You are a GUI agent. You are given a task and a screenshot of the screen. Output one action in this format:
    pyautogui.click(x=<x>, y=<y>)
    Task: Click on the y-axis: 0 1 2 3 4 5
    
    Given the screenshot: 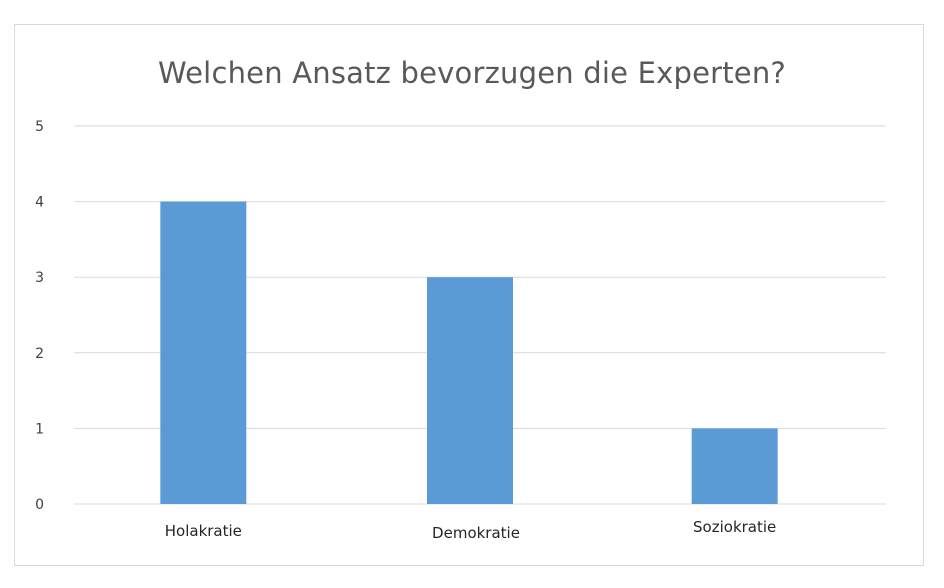 What is the action you would take?
    pyautogui.click(x=39, y=316)
    